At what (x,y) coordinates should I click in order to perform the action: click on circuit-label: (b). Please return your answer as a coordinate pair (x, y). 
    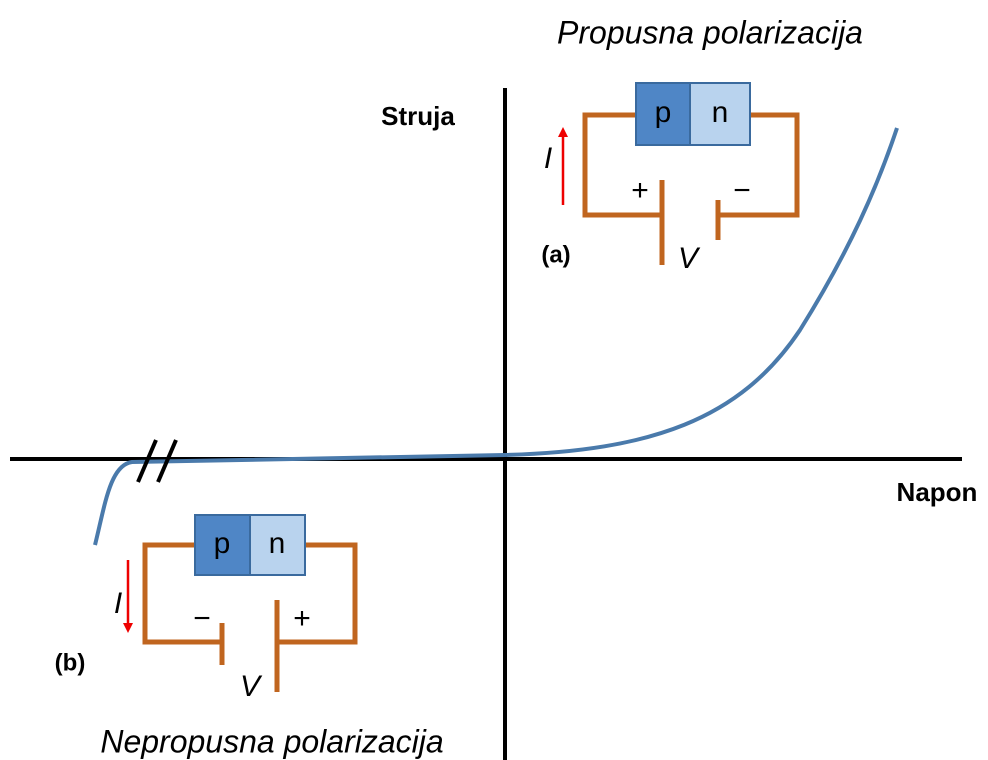
    Looking at the image, I should click on (70, 662).